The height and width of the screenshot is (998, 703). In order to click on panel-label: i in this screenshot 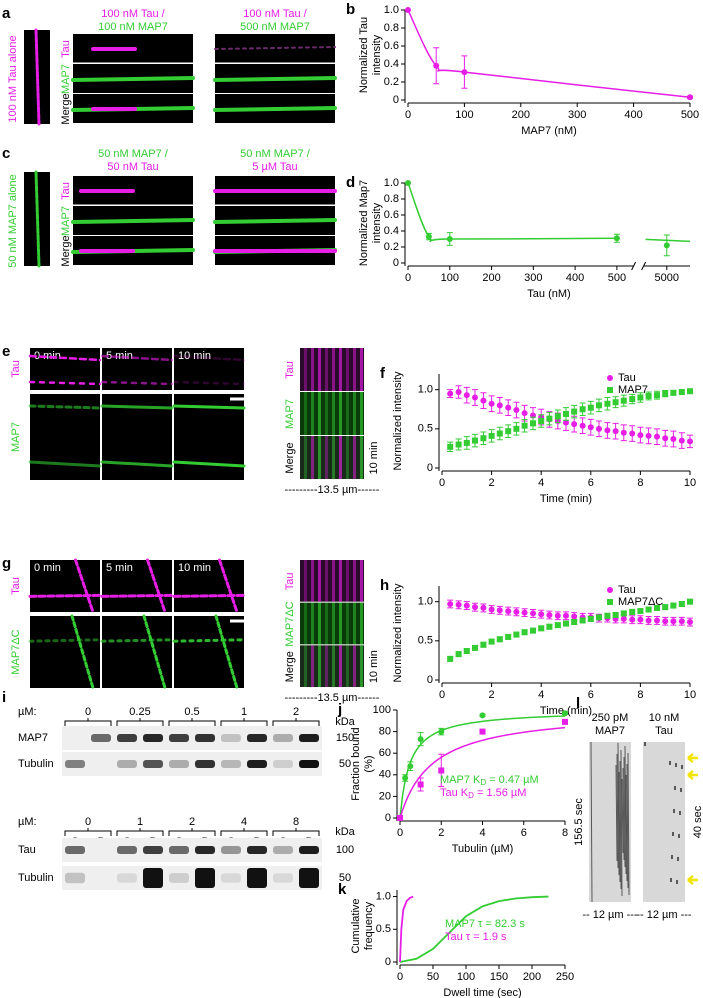, I will do `click(4, 697)`.